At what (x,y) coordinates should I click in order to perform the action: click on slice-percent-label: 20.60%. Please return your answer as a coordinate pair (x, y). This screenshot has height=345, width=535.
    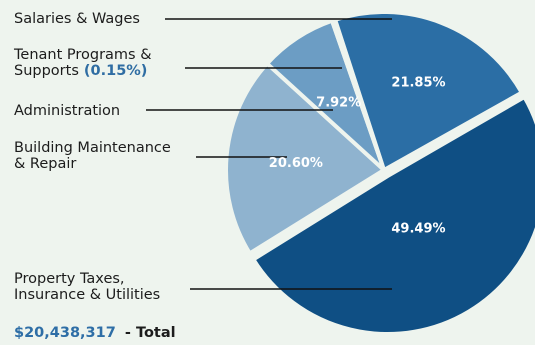
    Looking at the image, I should click on (296, 163).